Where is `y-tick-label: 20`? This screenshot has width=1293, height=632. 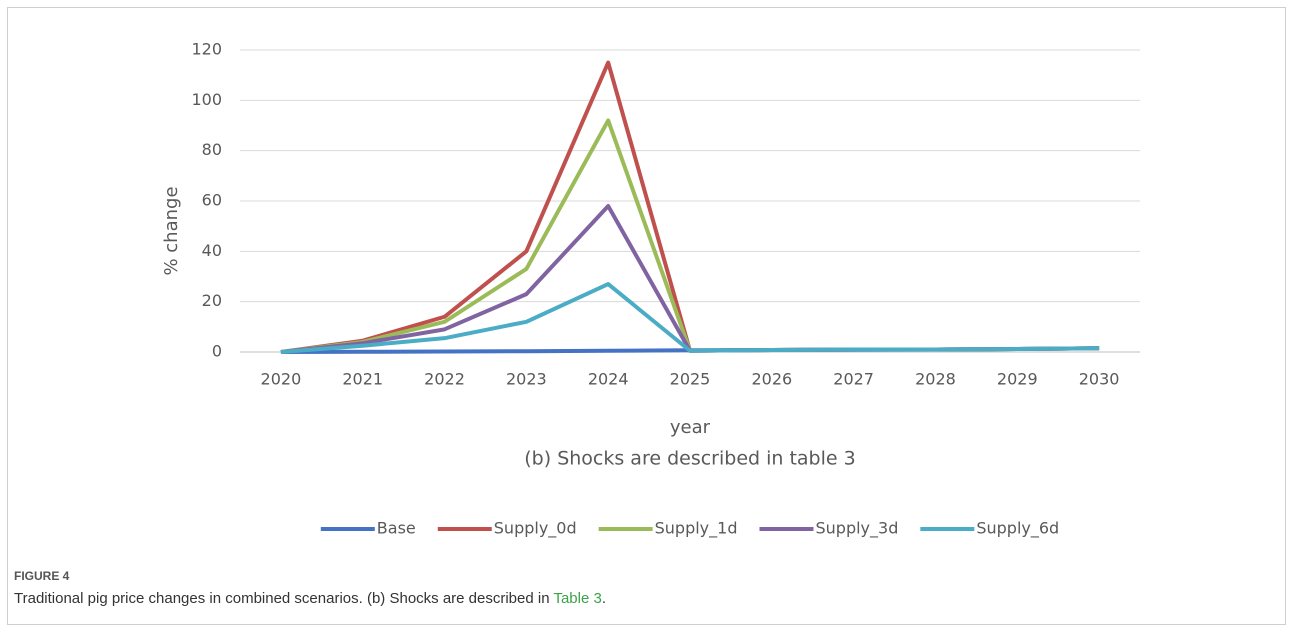
y-tick-label: 20 is located at coordinates (212, 300).